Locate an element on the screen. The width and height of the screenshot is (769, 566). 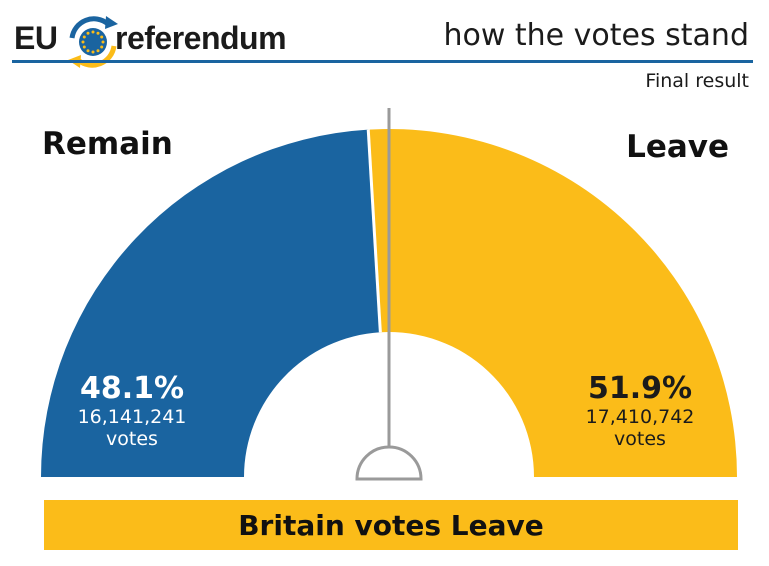
result-banner-text: Britain votes Leave is located at coordinates (391, 525).